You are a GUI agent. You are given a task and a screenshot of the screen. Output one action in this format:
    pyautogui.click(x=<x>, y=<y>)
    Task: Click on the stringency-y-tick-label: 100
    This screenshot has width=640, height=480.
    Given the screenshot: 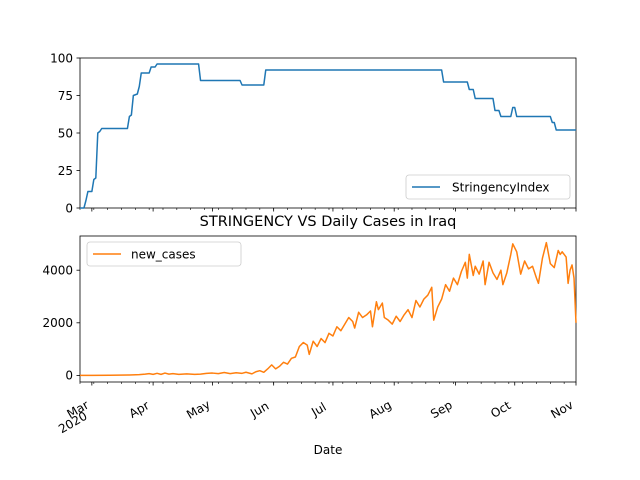 What is the action you would take?
    pyautogui.click(x=61, y=58)
    